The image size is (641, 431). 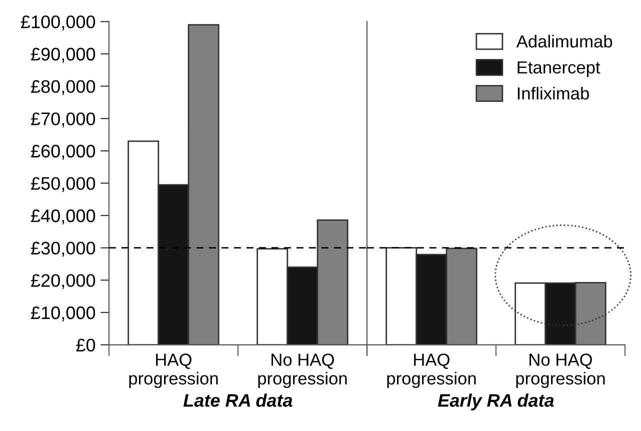 I want to click on legend-label: Etanercept, so click(x=559, y=69).